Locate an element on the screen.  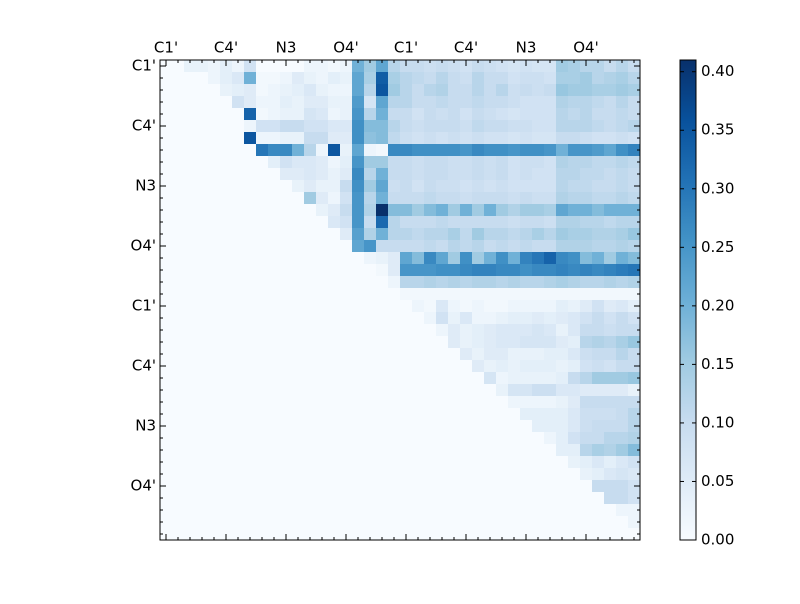
colorbar-label: 0.05 is located at coordinates (717, 481).